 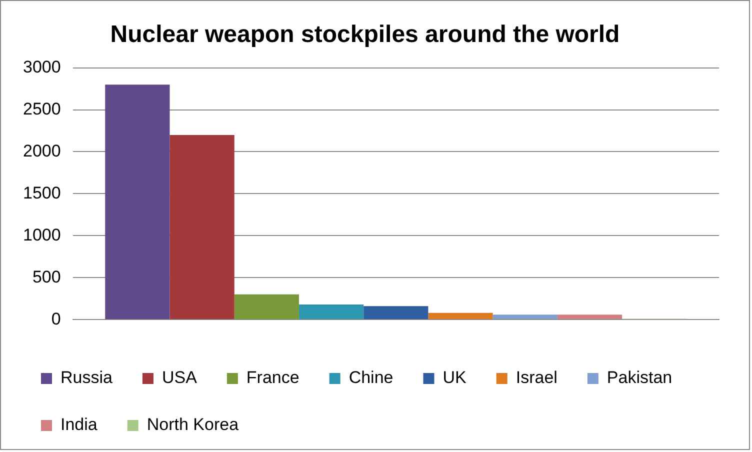 What do you see at coordinates (41, 66) in the screenshot?
I see `y-tick-label: 3000` at bounding box center [41, 66].